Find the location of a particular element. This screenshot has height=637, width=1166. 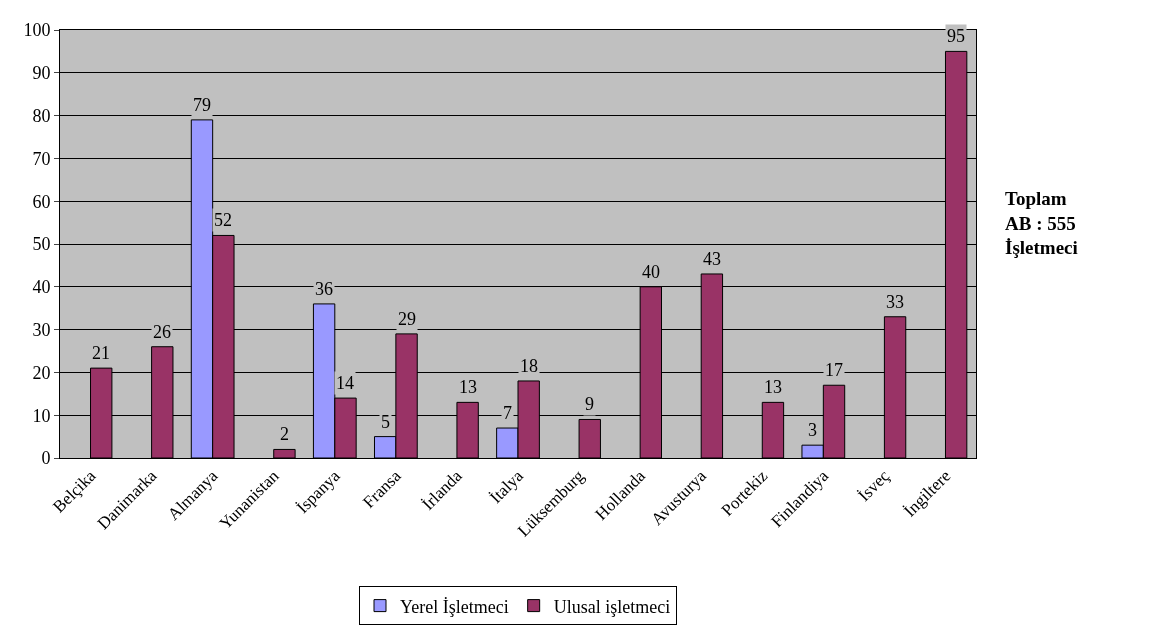

data-label: 43 is located at coordinates (712, 259).